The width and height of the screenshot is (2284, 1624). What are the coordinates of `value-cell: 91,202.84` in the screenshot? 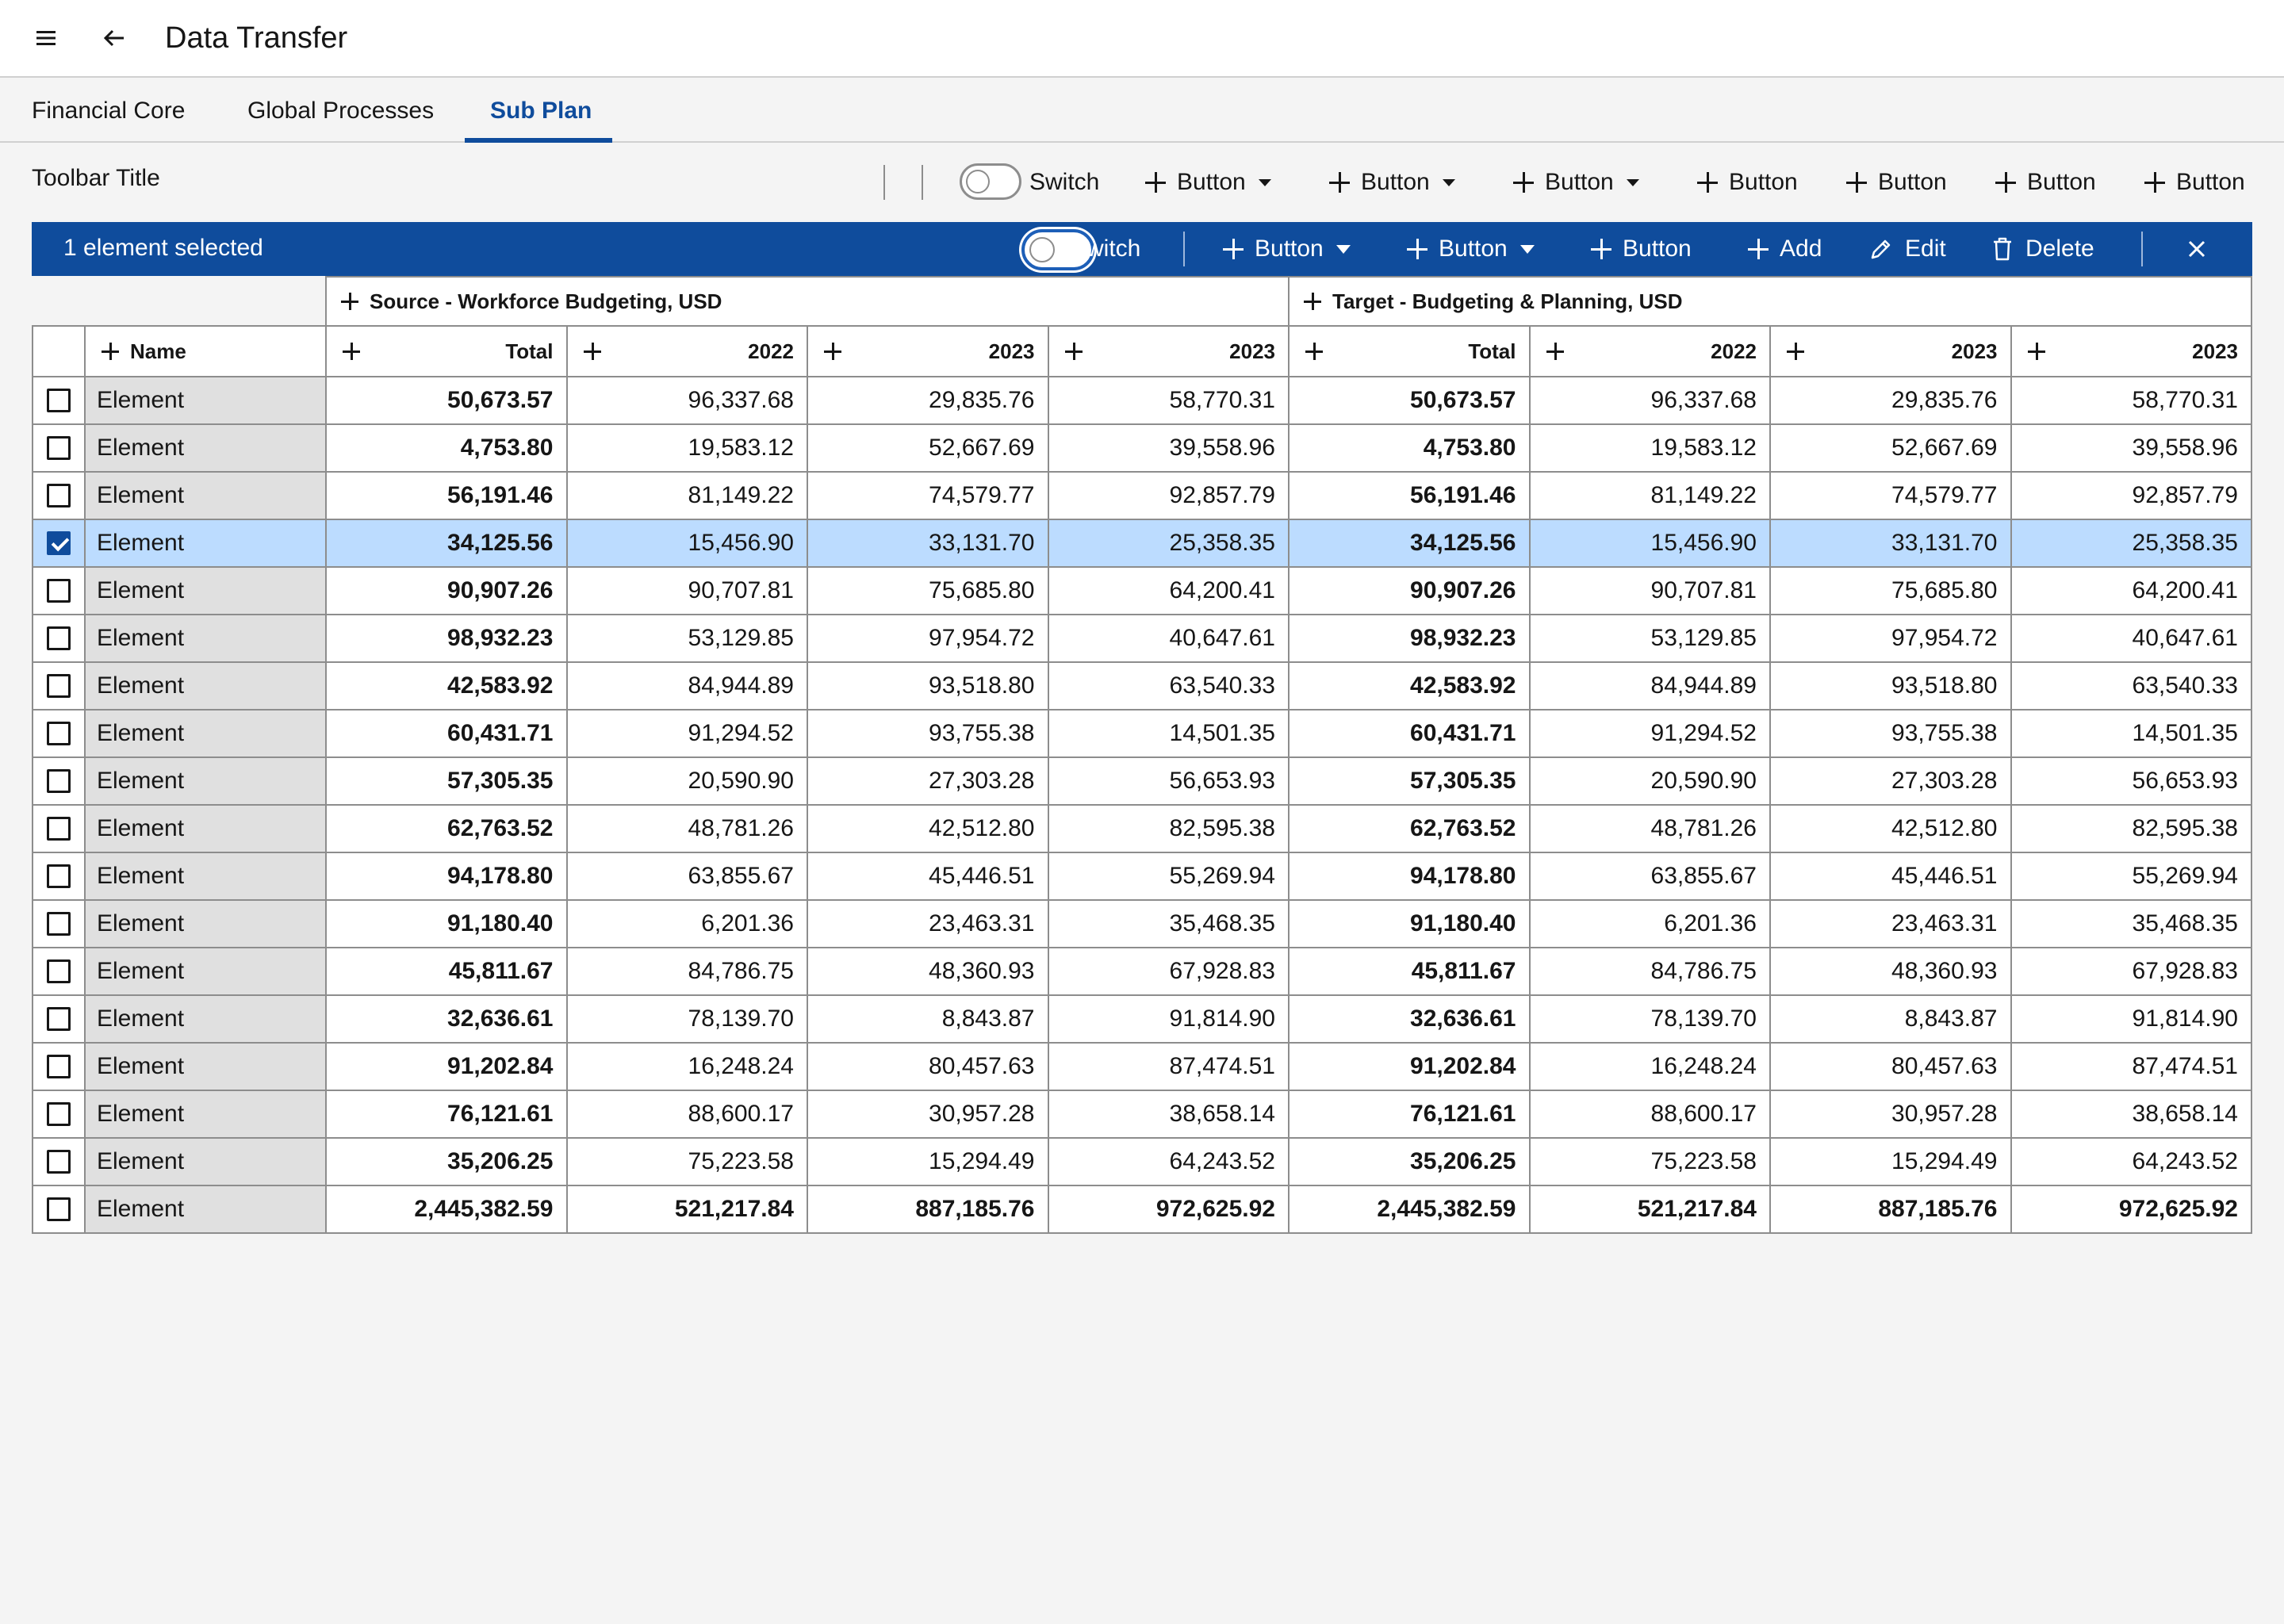 It's located at (1410, 1067).